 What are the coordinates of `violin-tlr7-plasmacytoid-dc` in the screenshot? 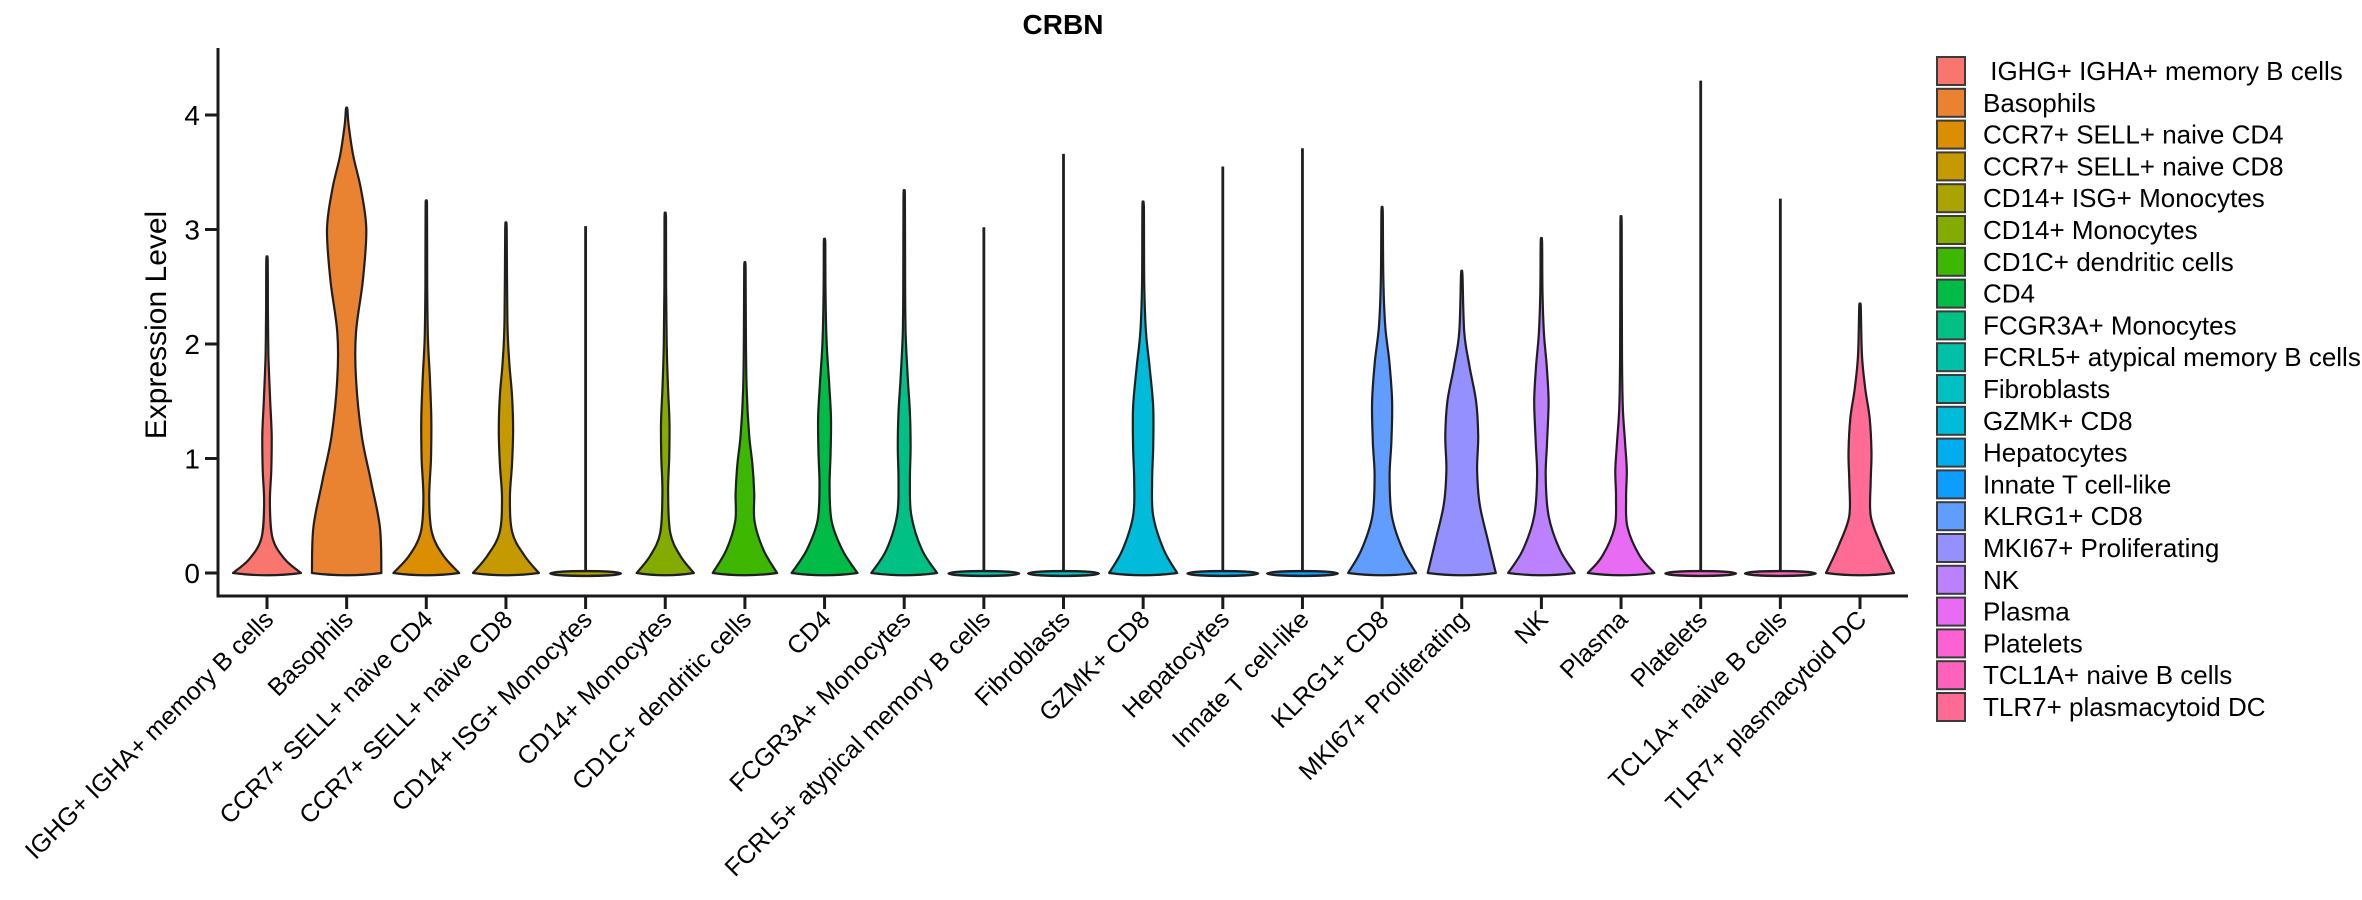 It's located at (1860, 439).